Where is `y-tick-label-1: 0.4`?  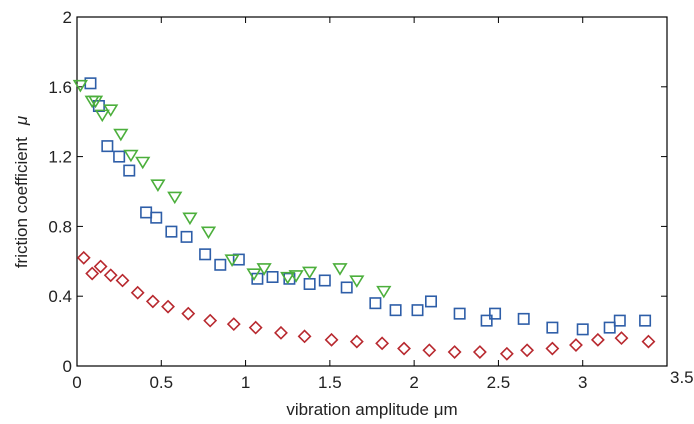 y-tick-label-1: 0.4 is located at coordinates (60, 296).